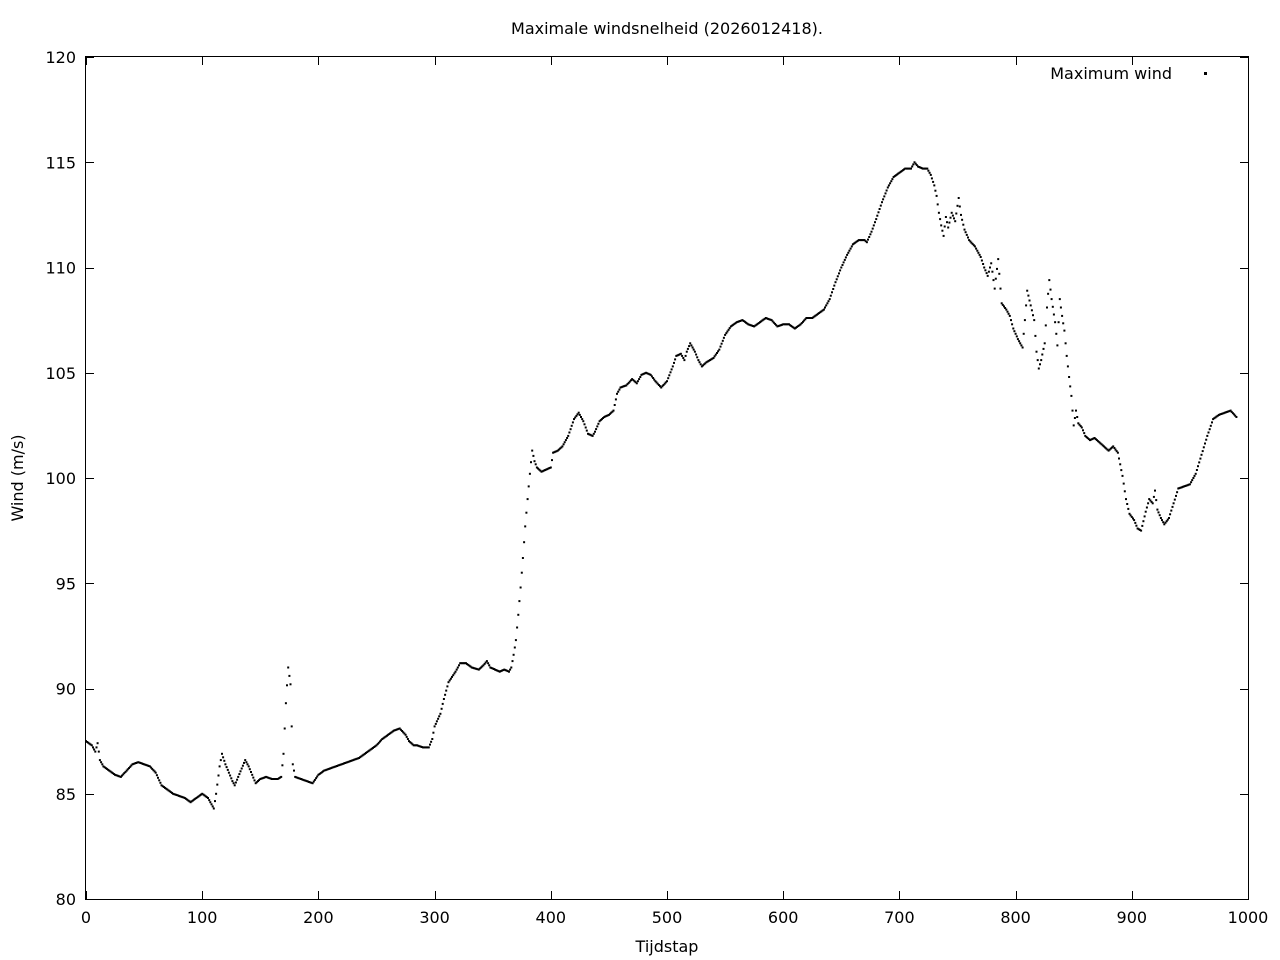  I want to click on chart-title: Maximale windsnelheid (2026012418)., so click(667, 28).